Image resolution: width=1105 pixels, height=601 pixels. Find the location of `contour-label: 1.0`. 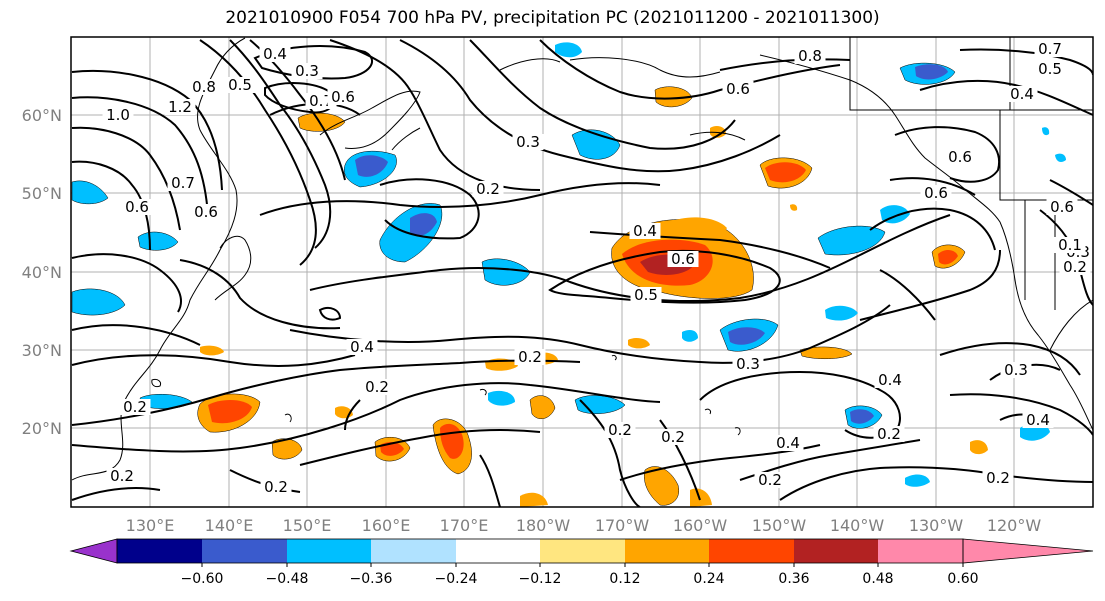

contour-label: 1.0 is located at coordinates (118, 115).